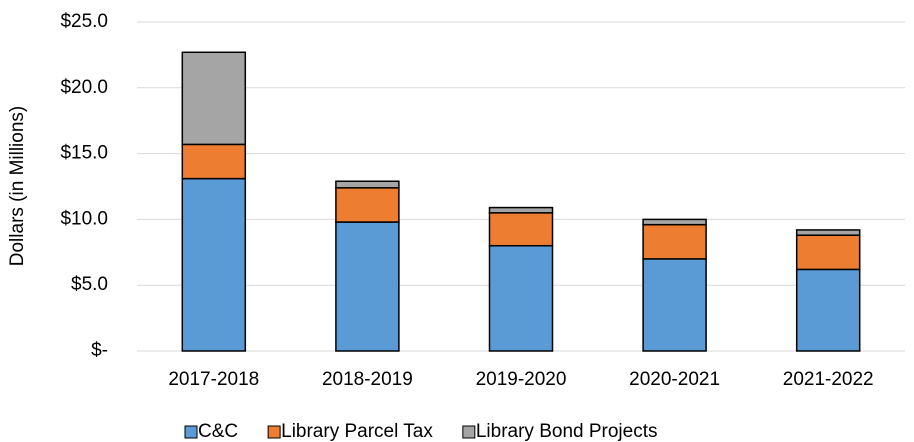 The height and width of the screenshot is (442, 914). Describe the element at coordinates (218, 431) in the screenshot. I see `legend-label: C&C` at that location.